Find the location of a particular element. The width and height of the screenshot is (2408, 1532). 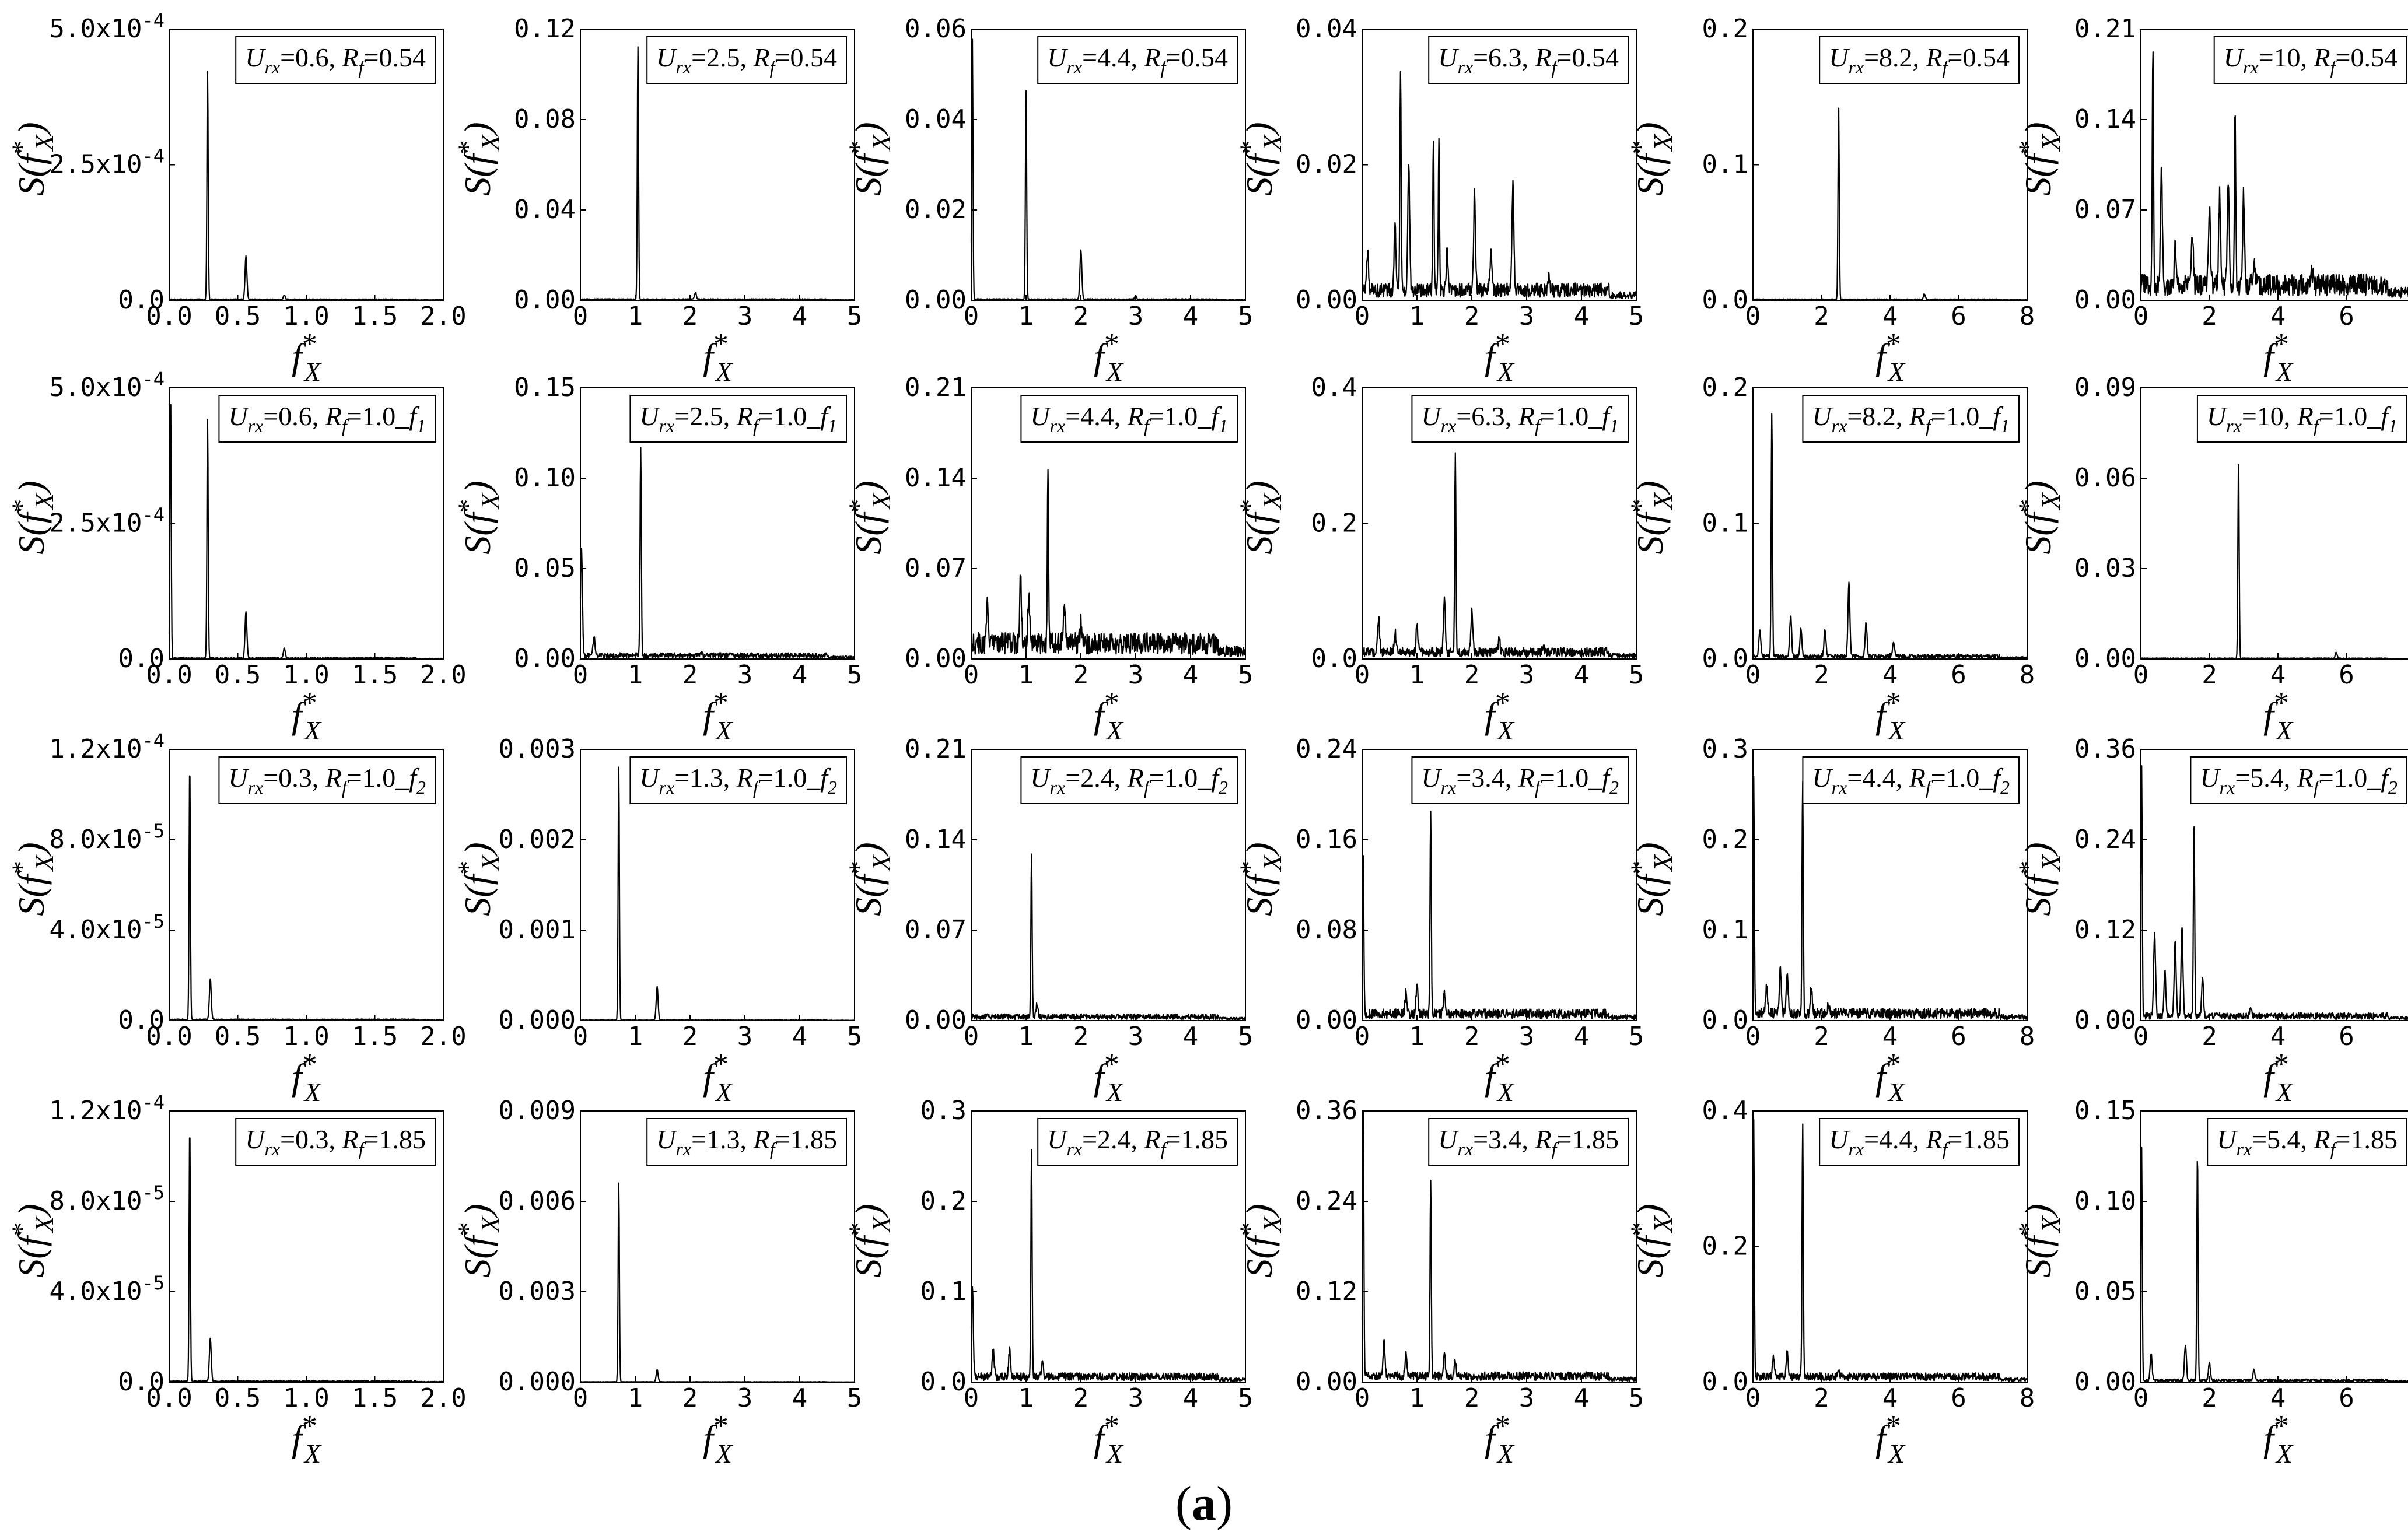

y-tick-label: 0.14 is located at coordinates (2105, 119).